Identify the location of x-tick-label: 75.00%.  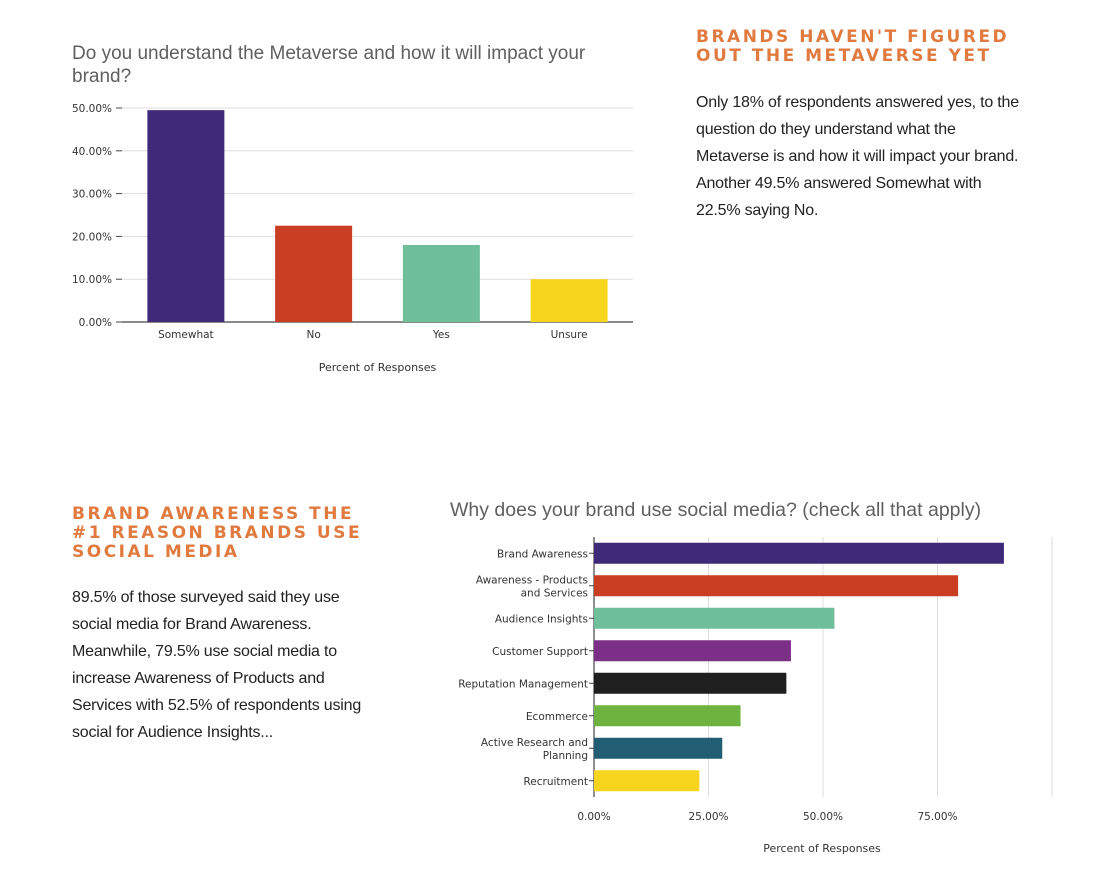
(937, 817).